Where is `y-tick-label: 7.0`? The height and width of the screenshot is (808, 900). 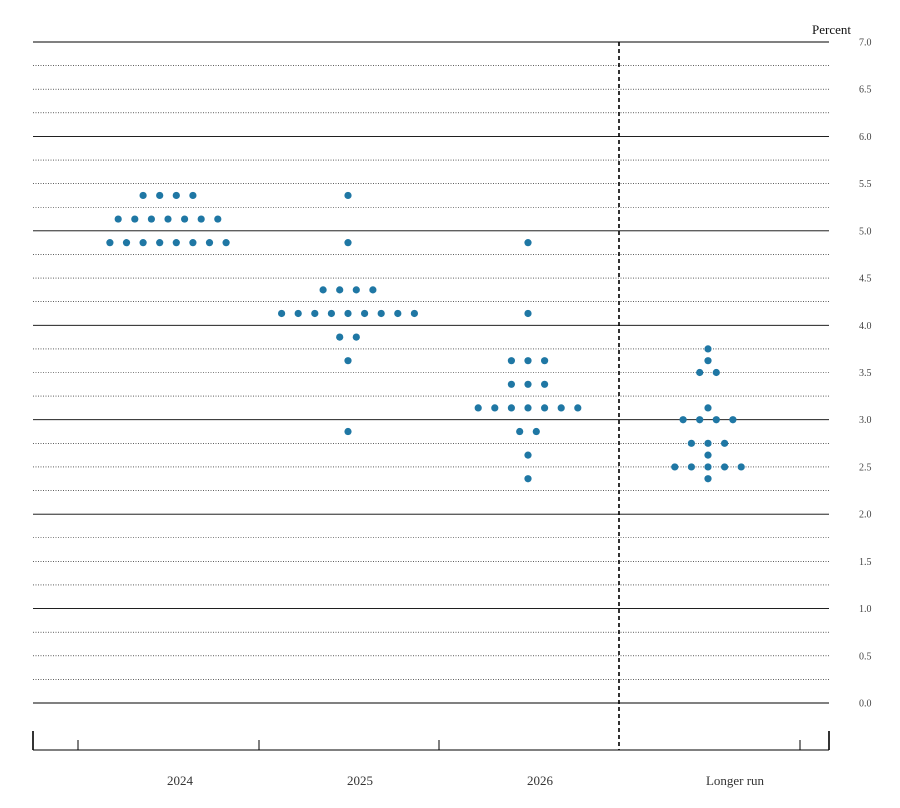 y-tick-label: 7.0 is located at coordinates (865, 43).